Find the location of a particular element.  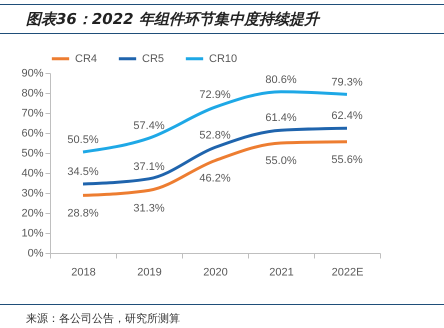

y-tick-label: 80% is located at coordinates (32, 94).